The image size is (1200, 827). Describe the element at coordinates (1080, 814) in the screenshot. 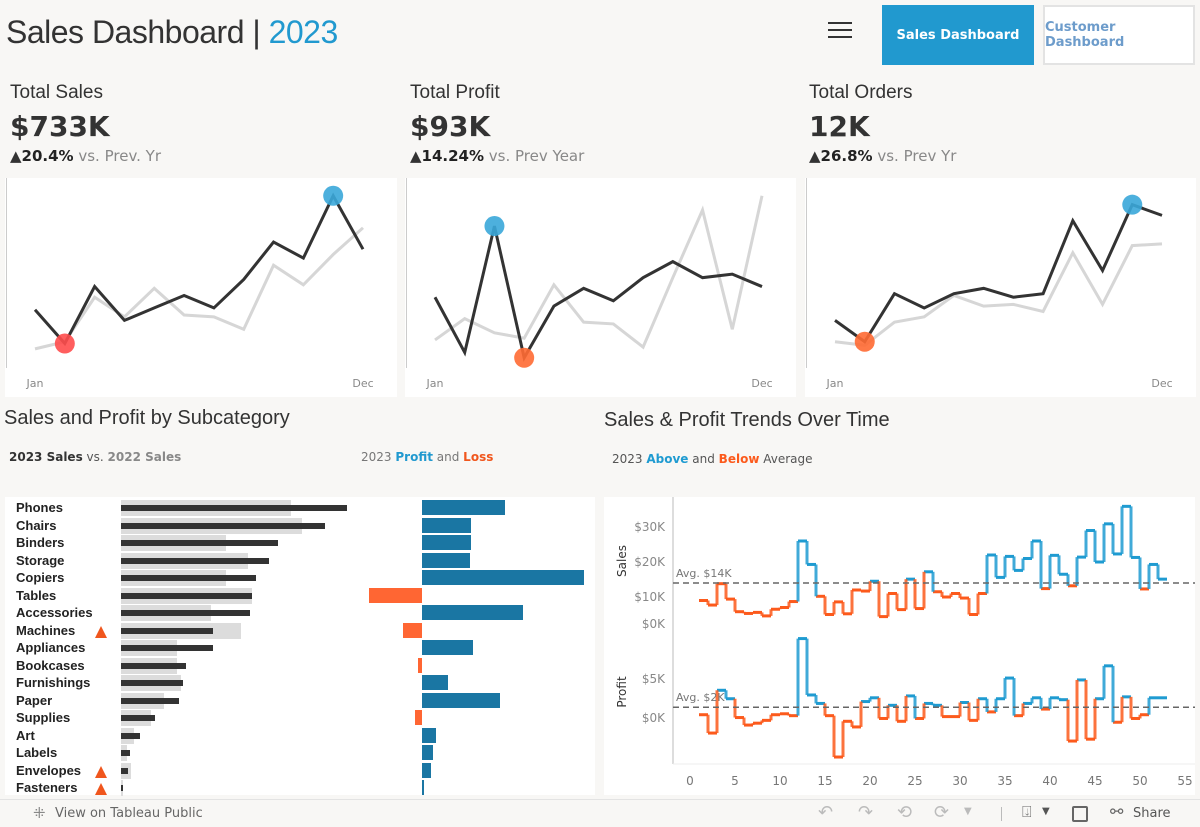

I see `fullscreen-icon` at that location.